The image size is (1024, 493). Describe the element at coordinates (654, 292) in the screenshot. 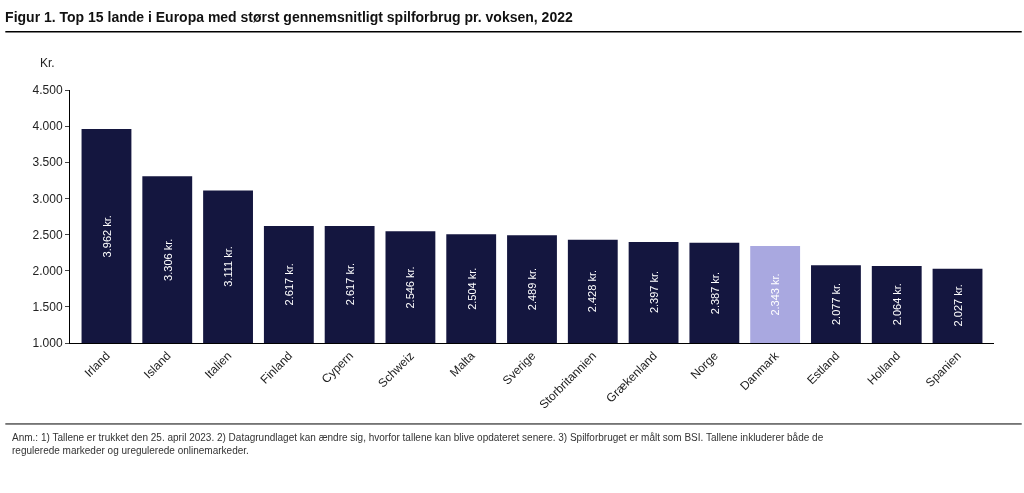

I see `data-label: 2.397 kr.` at that location.